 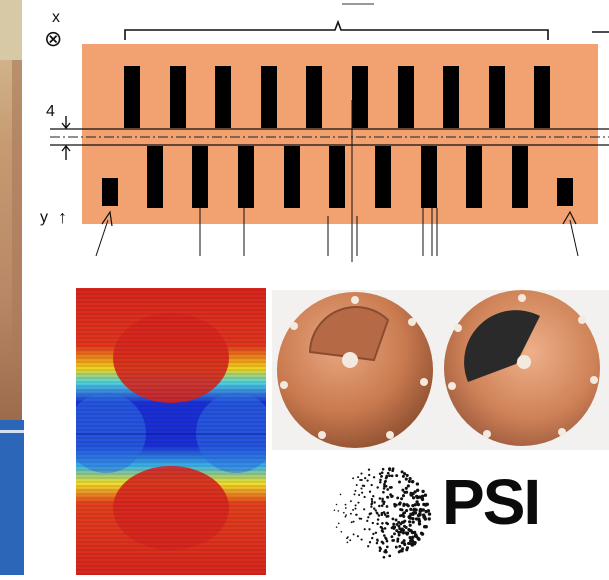 What do you see at coordinates (12, 497) in the screenshot?
I see `blue-band` at bounding box center [12, 497].